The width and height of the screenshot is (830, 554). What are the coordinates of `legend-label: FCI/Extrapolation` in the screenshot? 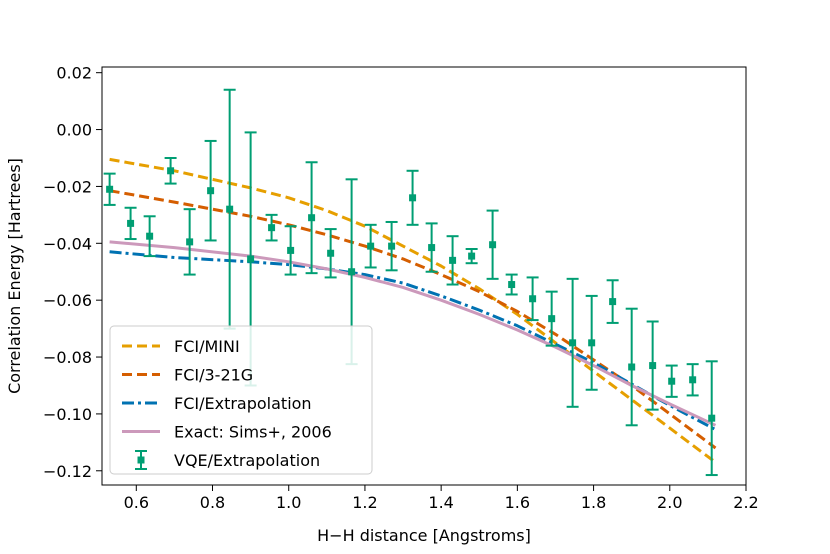 It's located at (243, 403).